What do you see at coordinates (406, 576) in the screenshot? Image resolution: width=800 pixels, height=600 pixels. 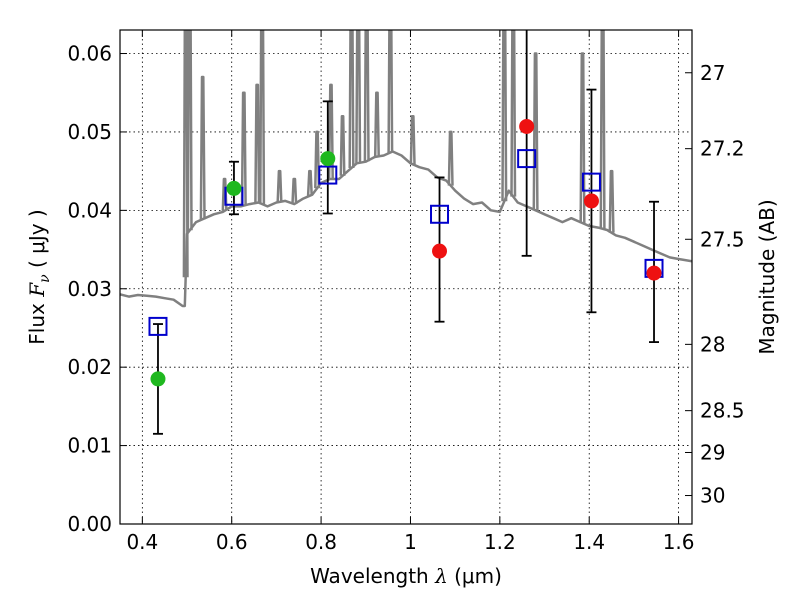 I see `x-axis-label: Wavelength λ (μm)` at bounding box center [406, 576].